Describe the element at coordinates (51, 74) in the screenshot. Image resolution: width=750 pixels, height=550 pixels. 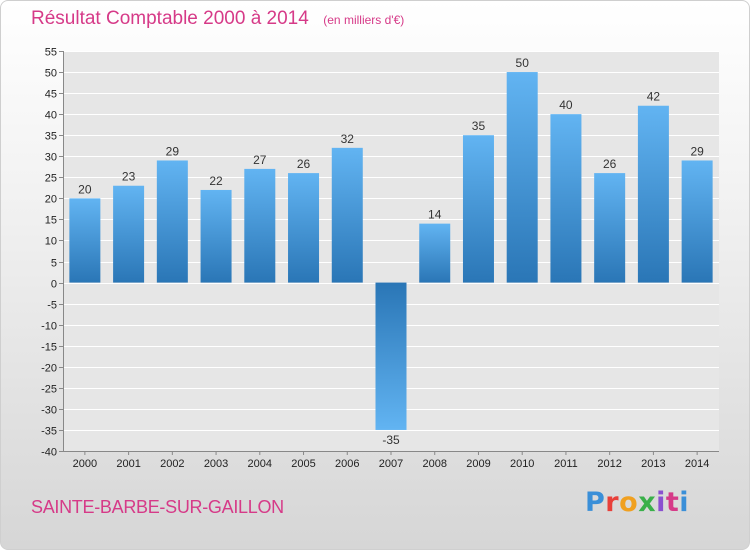
I see `y-tick-label: 50` at that location.